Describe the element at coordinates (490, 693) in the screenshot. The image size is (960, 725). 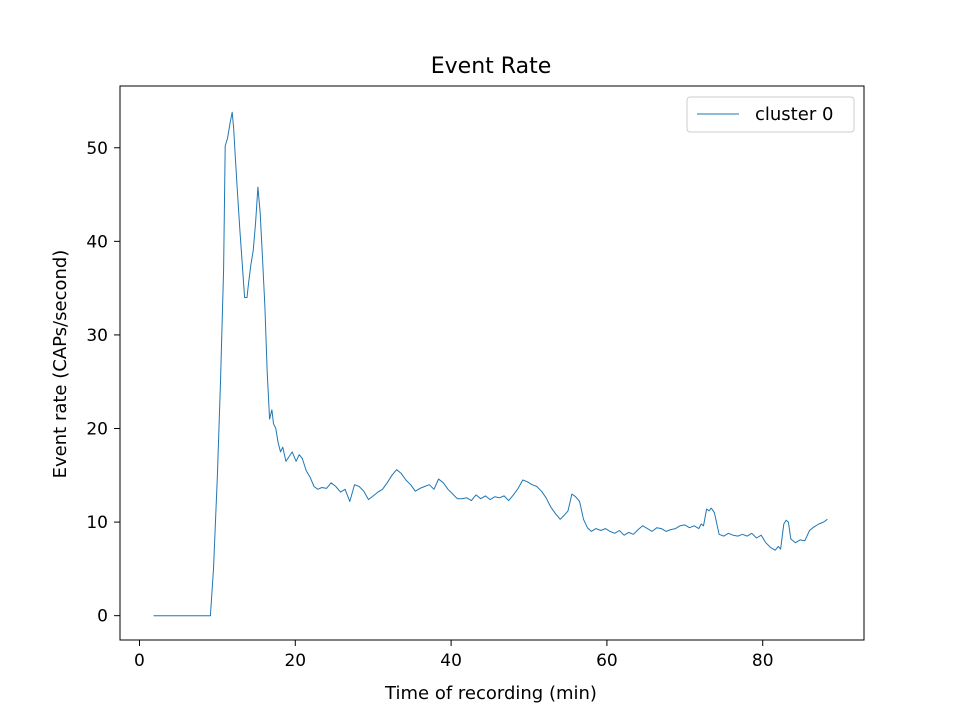
I see `x-axis-label: Time of recording (min)` at that location.